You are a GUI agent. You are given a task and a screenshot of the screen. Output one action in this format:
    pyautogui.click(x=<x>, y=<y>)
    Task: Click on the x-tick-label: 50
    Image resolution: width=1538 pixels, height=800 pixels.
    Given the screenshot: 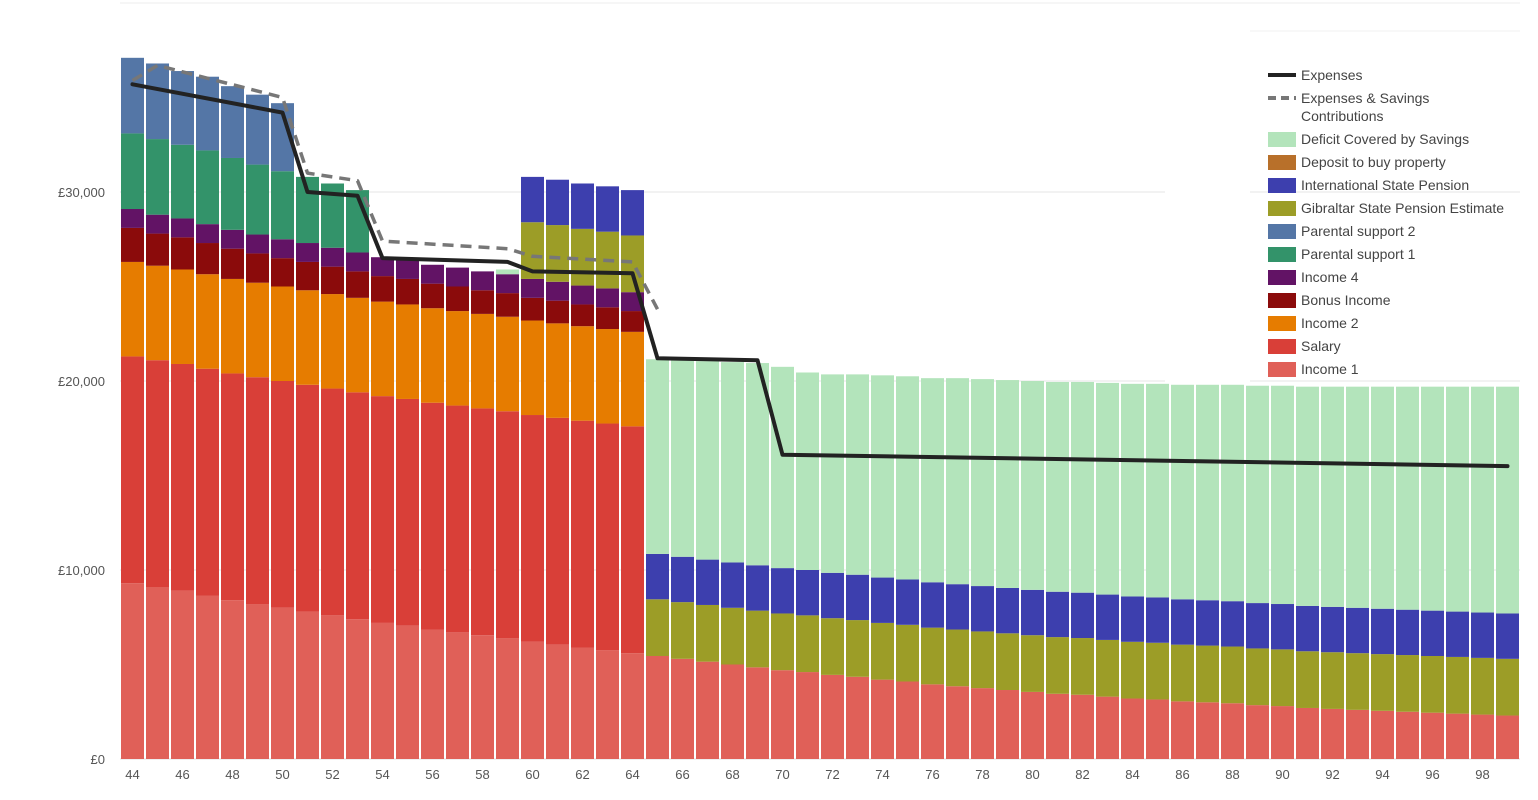 What is the action you would take?
    pyautogui.click(x=282, y=774)
    